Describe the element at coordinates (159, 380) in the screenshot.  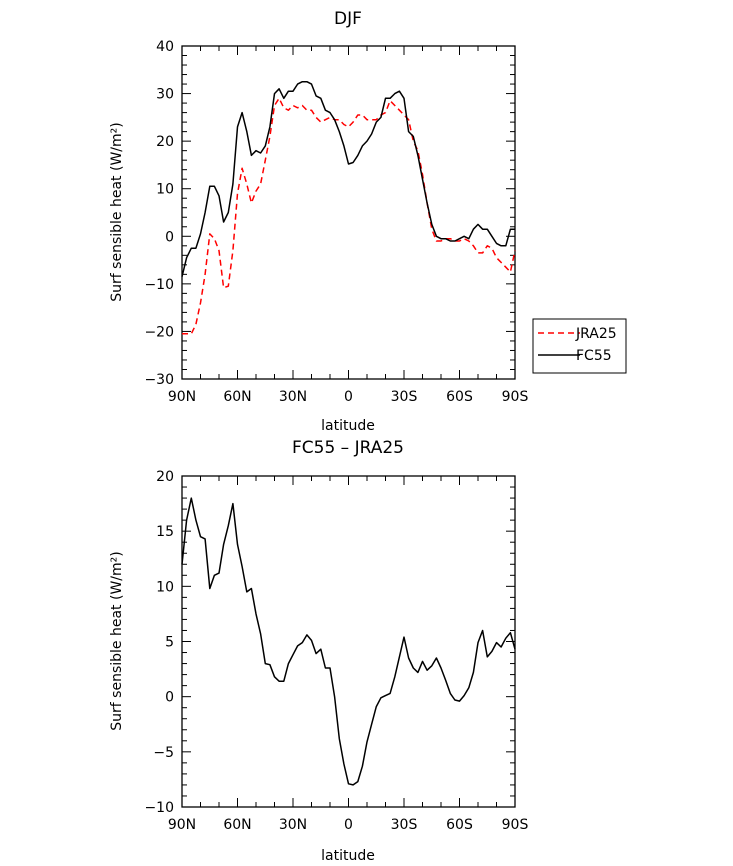
I see `y-tick-label: −30` at that location.